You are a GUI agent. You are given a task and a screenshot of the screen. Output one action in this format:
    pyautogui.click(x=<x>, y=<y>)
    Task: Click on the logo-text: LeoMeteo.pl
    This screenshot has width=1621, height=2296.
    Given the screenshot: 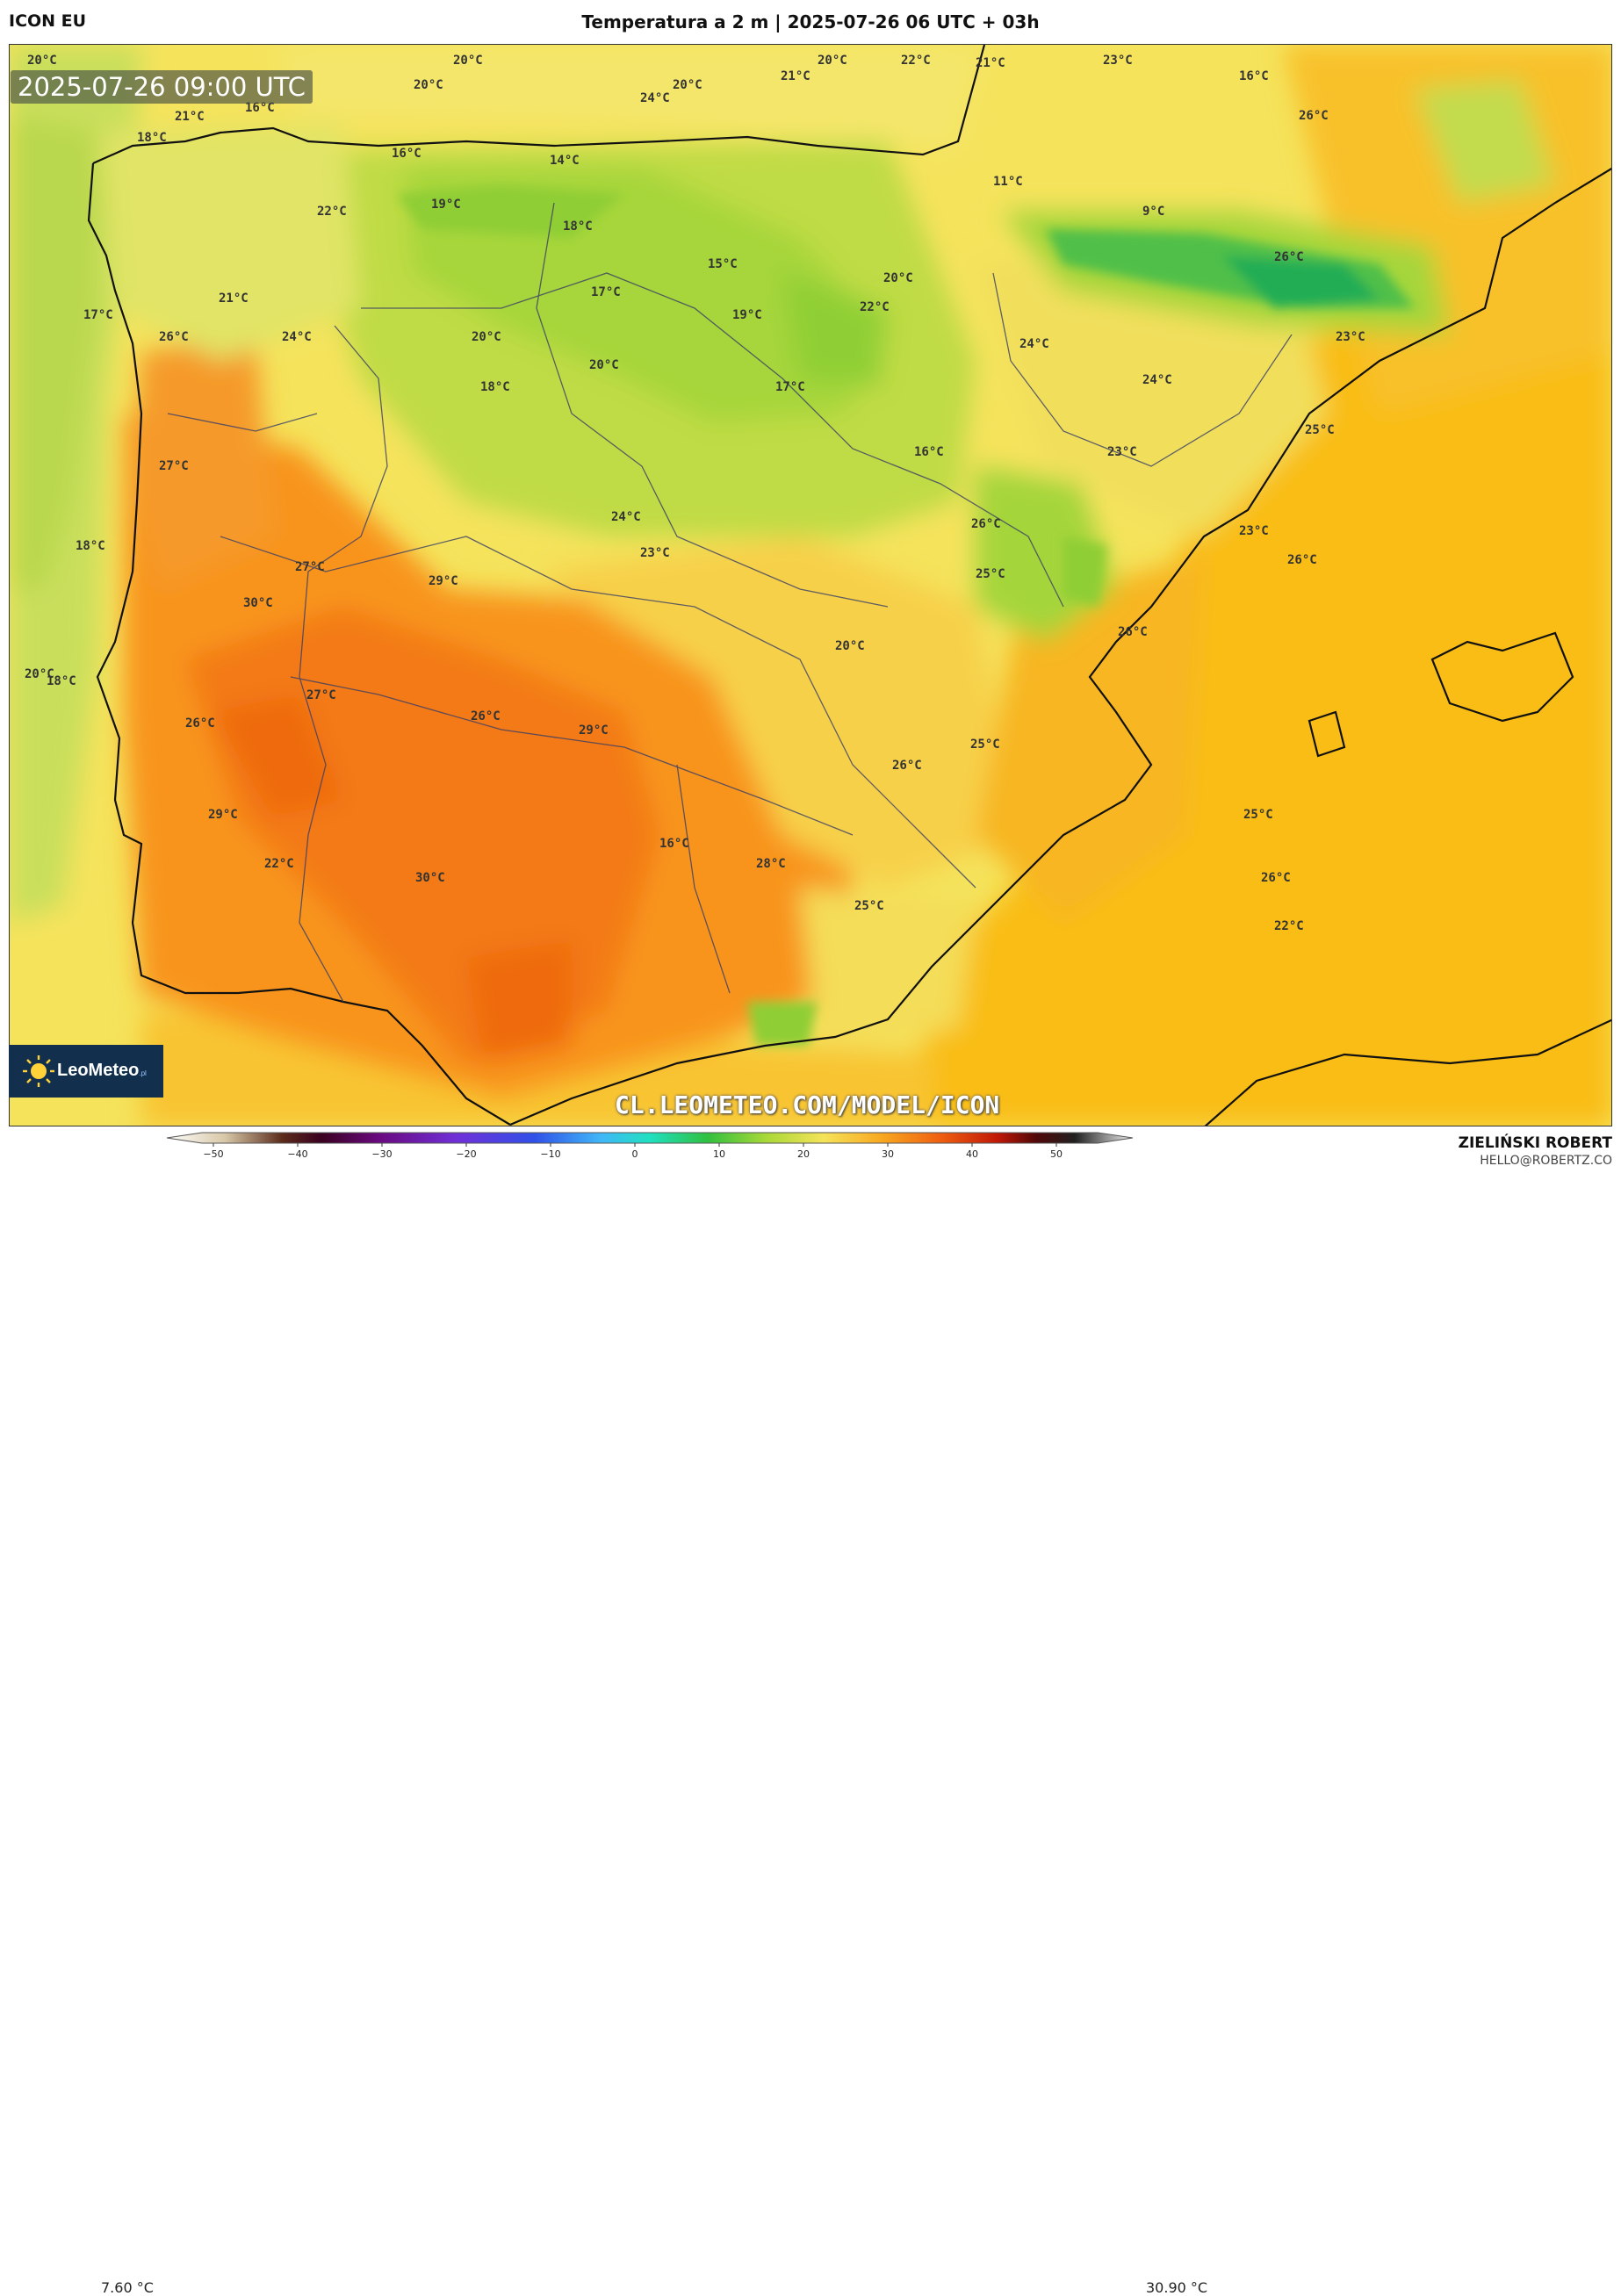 What is the action you would take?
    pyautogui.click(x=102, y=1071)
    